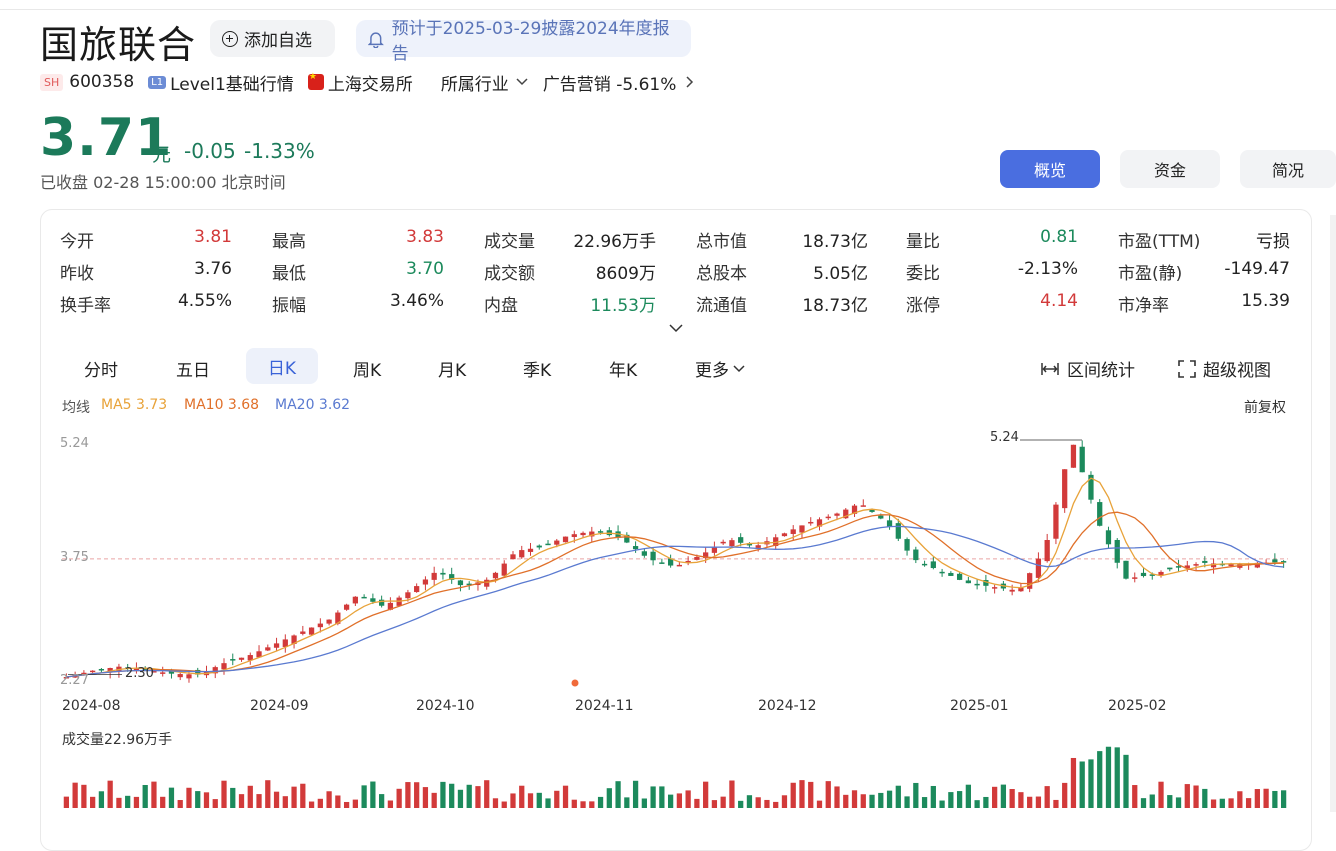  I want to click on ktab-intraday: 分时, so click(101, 371).